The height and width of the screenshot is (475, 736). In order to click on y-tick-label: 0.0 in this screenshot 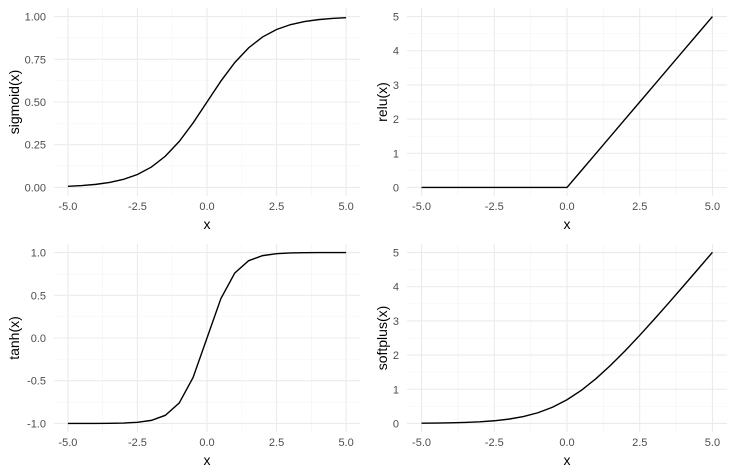, I will do `click(38, 339)`.